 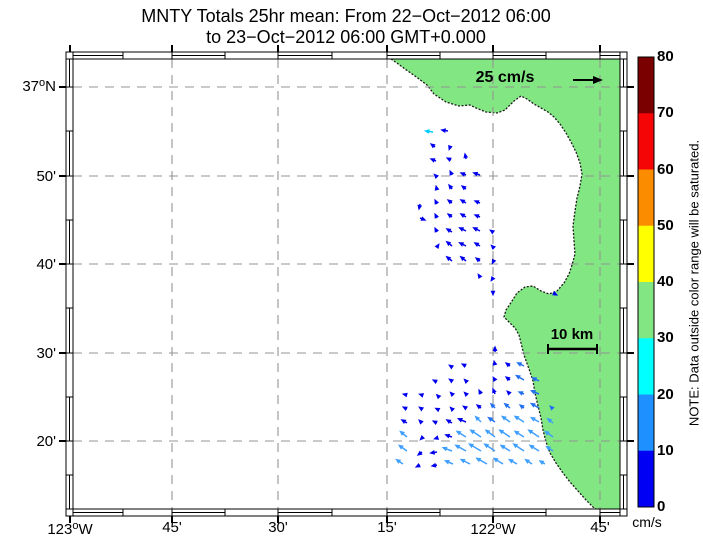 What do you see at coordinates (647, 522) in the screenshot?
I see `colorbar-unit-label: cm/s` at bounding box center [647, 522].